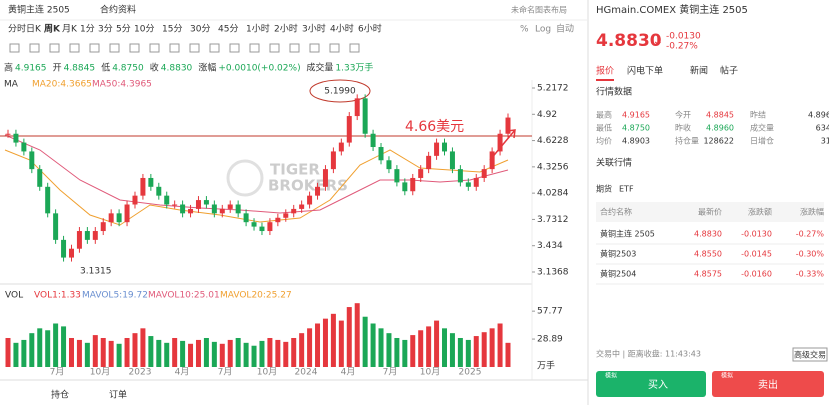 This screenshot has width=829, height=405. What do you see at coordinates (565, 29) in the screenshot?
I see `scale-option: 自动` at bounding box center [565, 29].